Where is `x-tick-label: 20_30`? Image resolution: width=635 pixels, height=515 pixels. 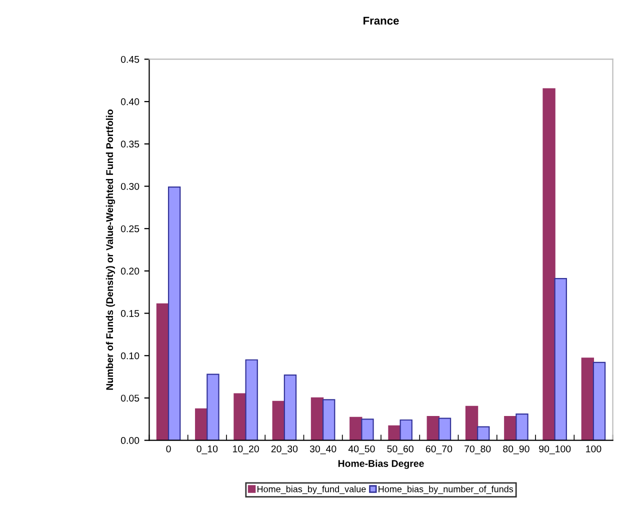 x-tick-label: 20_30 is located at coordinates (284, 449).